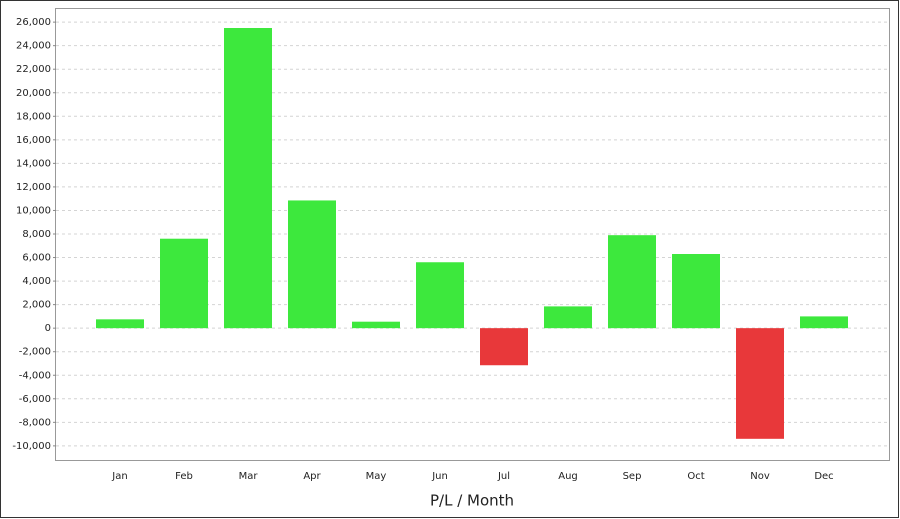  What do you see at coordinates (33, 116) in the screenshot?
I see `y-tick-label: 18,000` at bounding box center [33, 116].